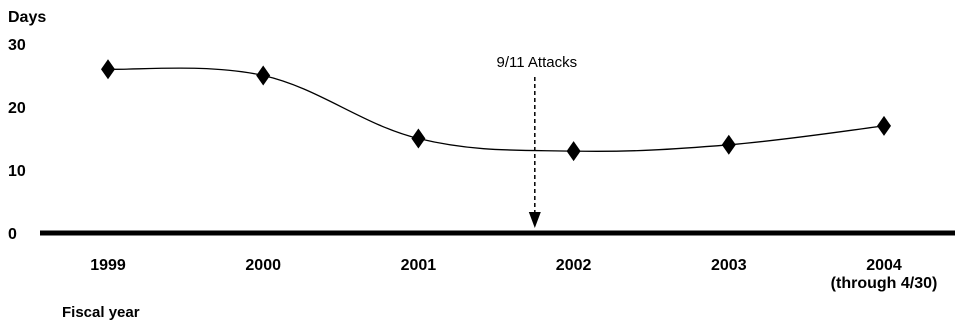  I want to click on x-tick-label: 2001, so click(419, 265).